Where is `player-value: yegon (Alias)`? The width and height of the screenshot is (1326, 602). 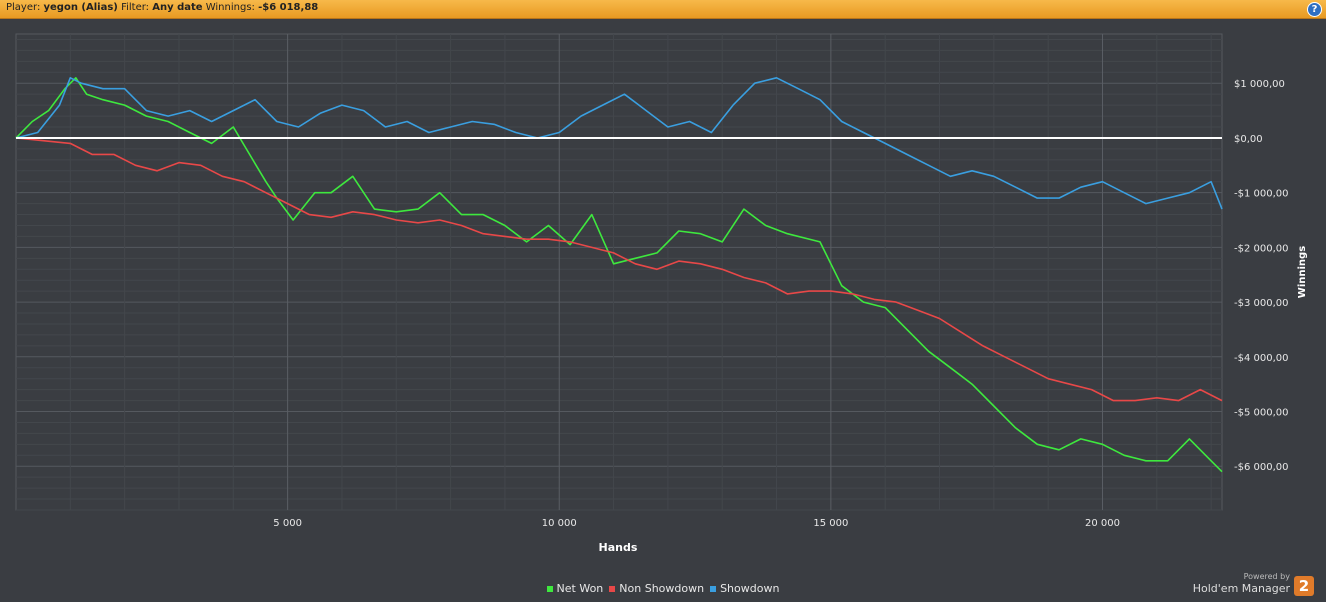
player-value: yegon (Alias) is located at coordinates (80, 7).